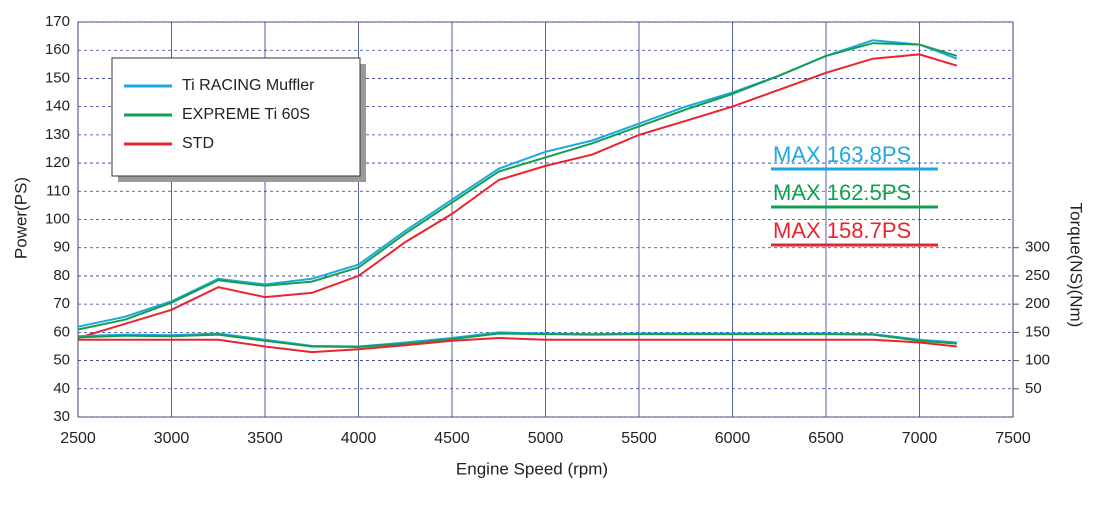 Image resolution: width=1100 pixels, height=508 pixels. I want to click on y-tick-label: 160, so click(57, 49).